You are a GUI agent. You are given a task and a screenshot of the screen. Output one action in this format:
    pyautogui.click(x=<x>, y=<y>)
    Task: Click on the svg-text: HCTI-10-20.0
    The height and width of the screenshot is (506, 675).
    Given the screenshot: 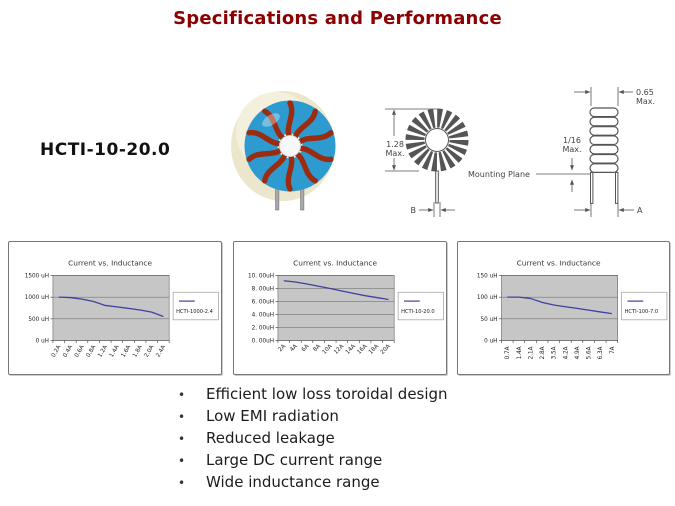 What is the action you would take?
    pyautogui.click(x=418, y=312)
    